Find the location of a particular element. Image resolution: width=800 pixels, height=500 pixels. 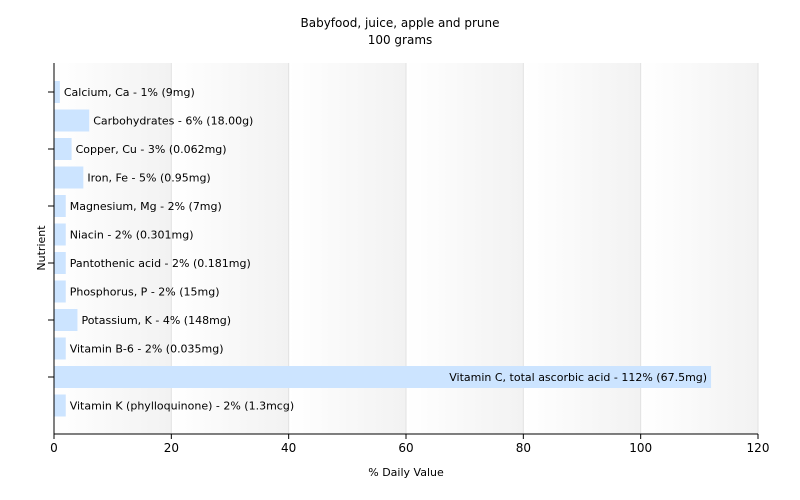

x-tick-label: 100 is located at coordinates (640, 448).